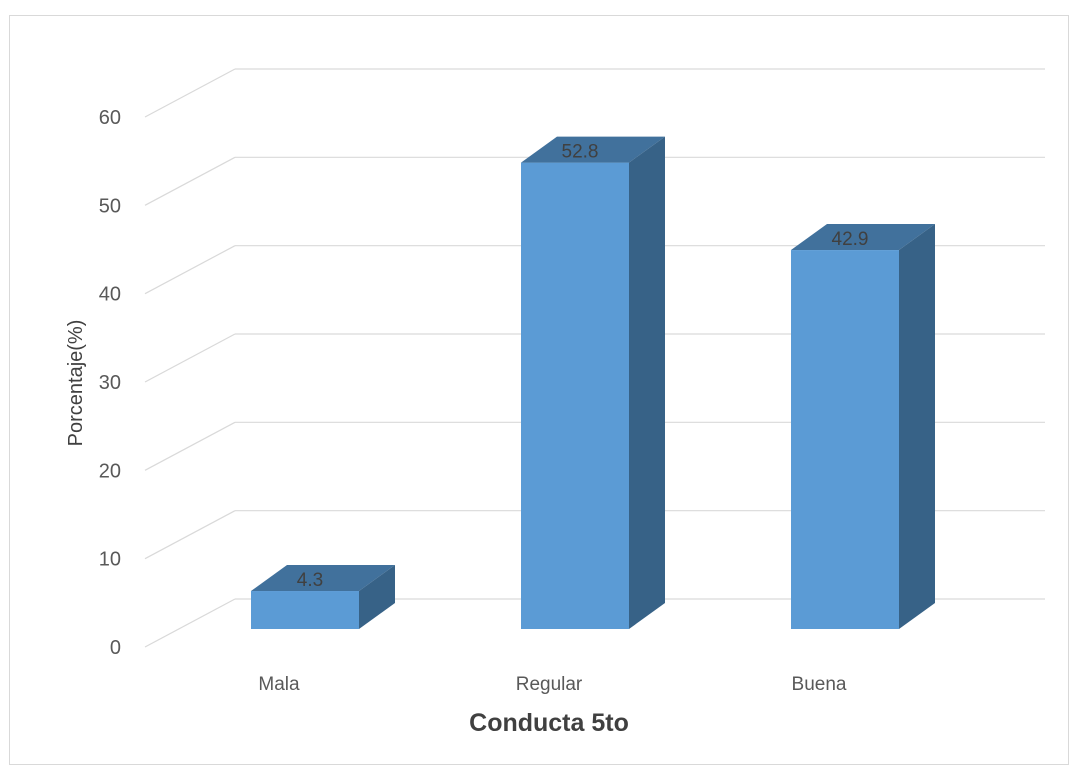 The width and height of the screenshot is (1077, 769). Describe the element at coordinates (110, 118) in the screenshot. I see `y-tick-label: 60` at that location.